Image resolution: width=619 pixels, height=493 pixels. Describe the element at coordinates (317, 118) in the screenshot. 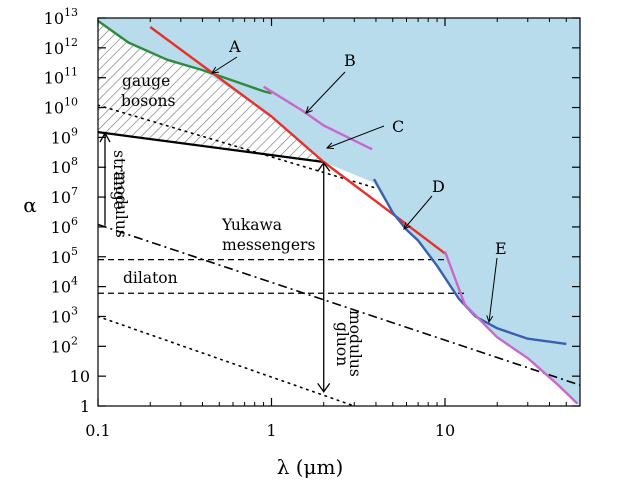

I see `series-b-curve` at that location.